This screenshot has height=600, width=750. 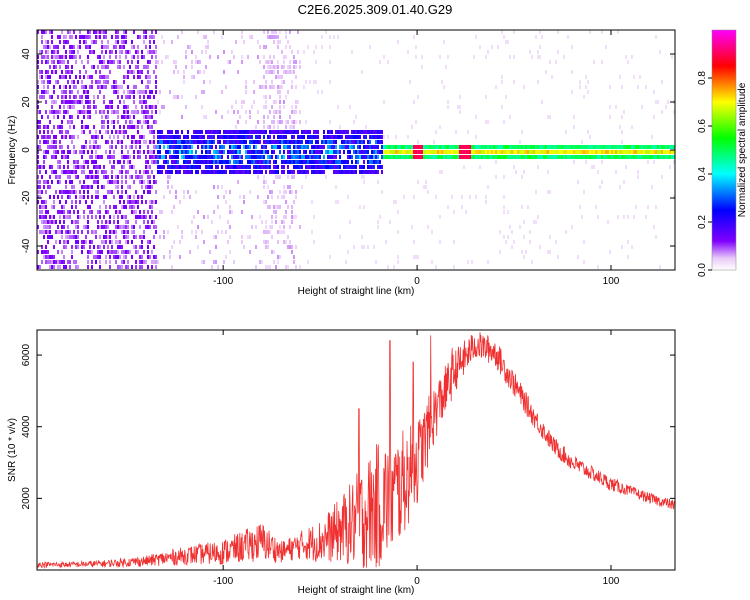 I want to click on spectrogram-ylabel: Frequency (Hz), so click(x=12, y=150).